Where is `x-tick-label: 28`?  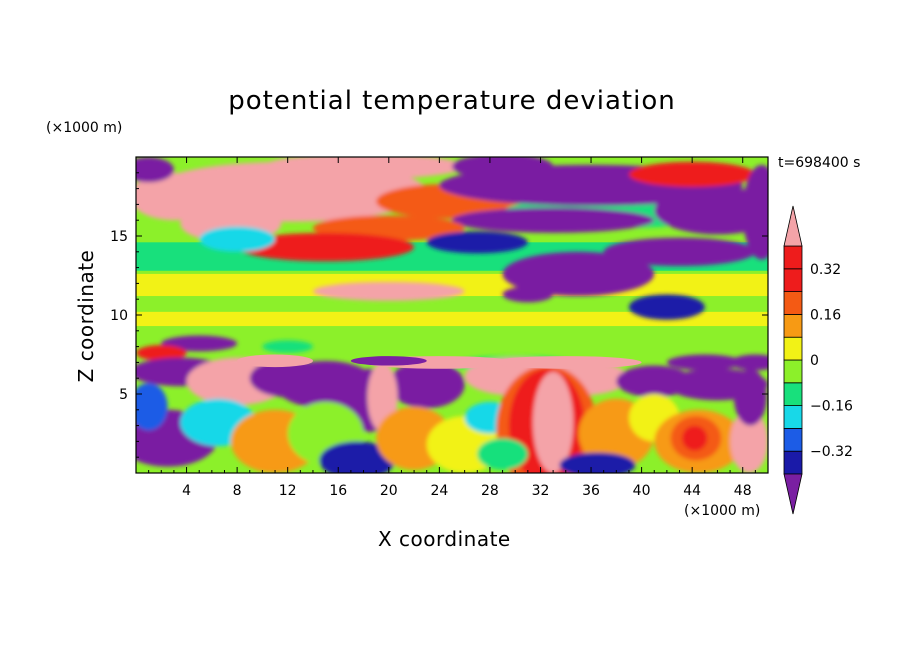 x-tick-label: 28 is located at coordinates (490, 491).